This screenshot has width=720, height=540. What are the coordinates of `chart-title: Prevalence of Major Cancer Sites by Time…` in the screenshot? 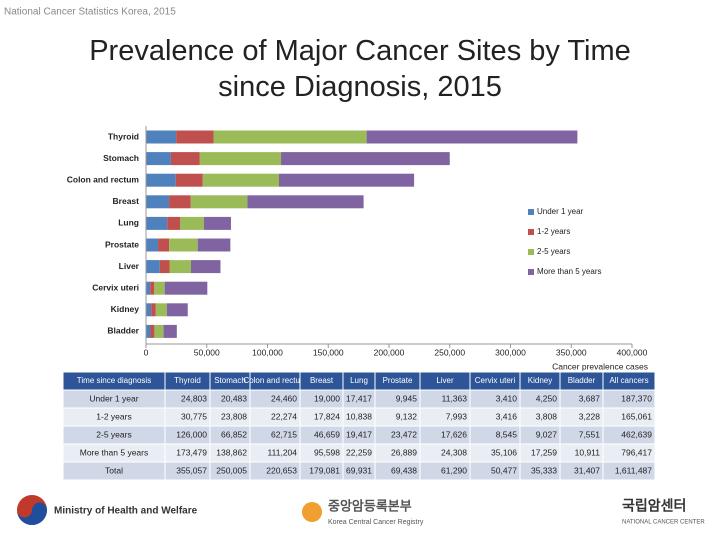 It's located at (360, 69).